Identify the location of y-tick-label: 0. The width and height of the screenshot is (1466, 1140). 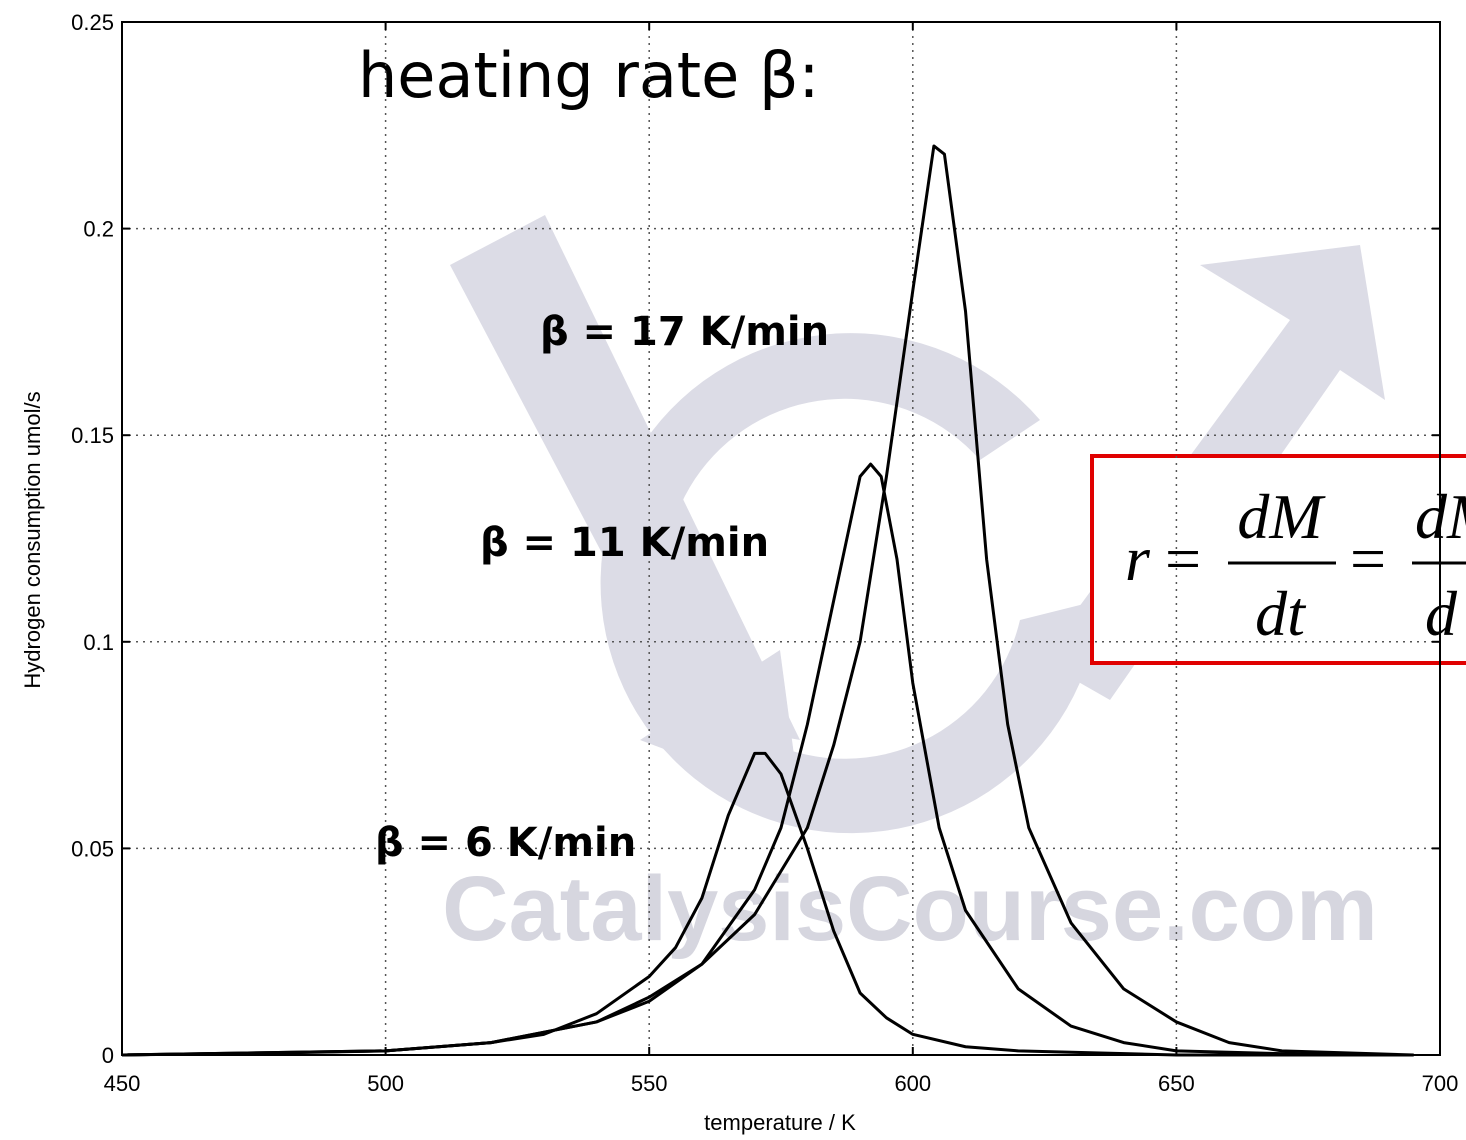
(108, 1055).